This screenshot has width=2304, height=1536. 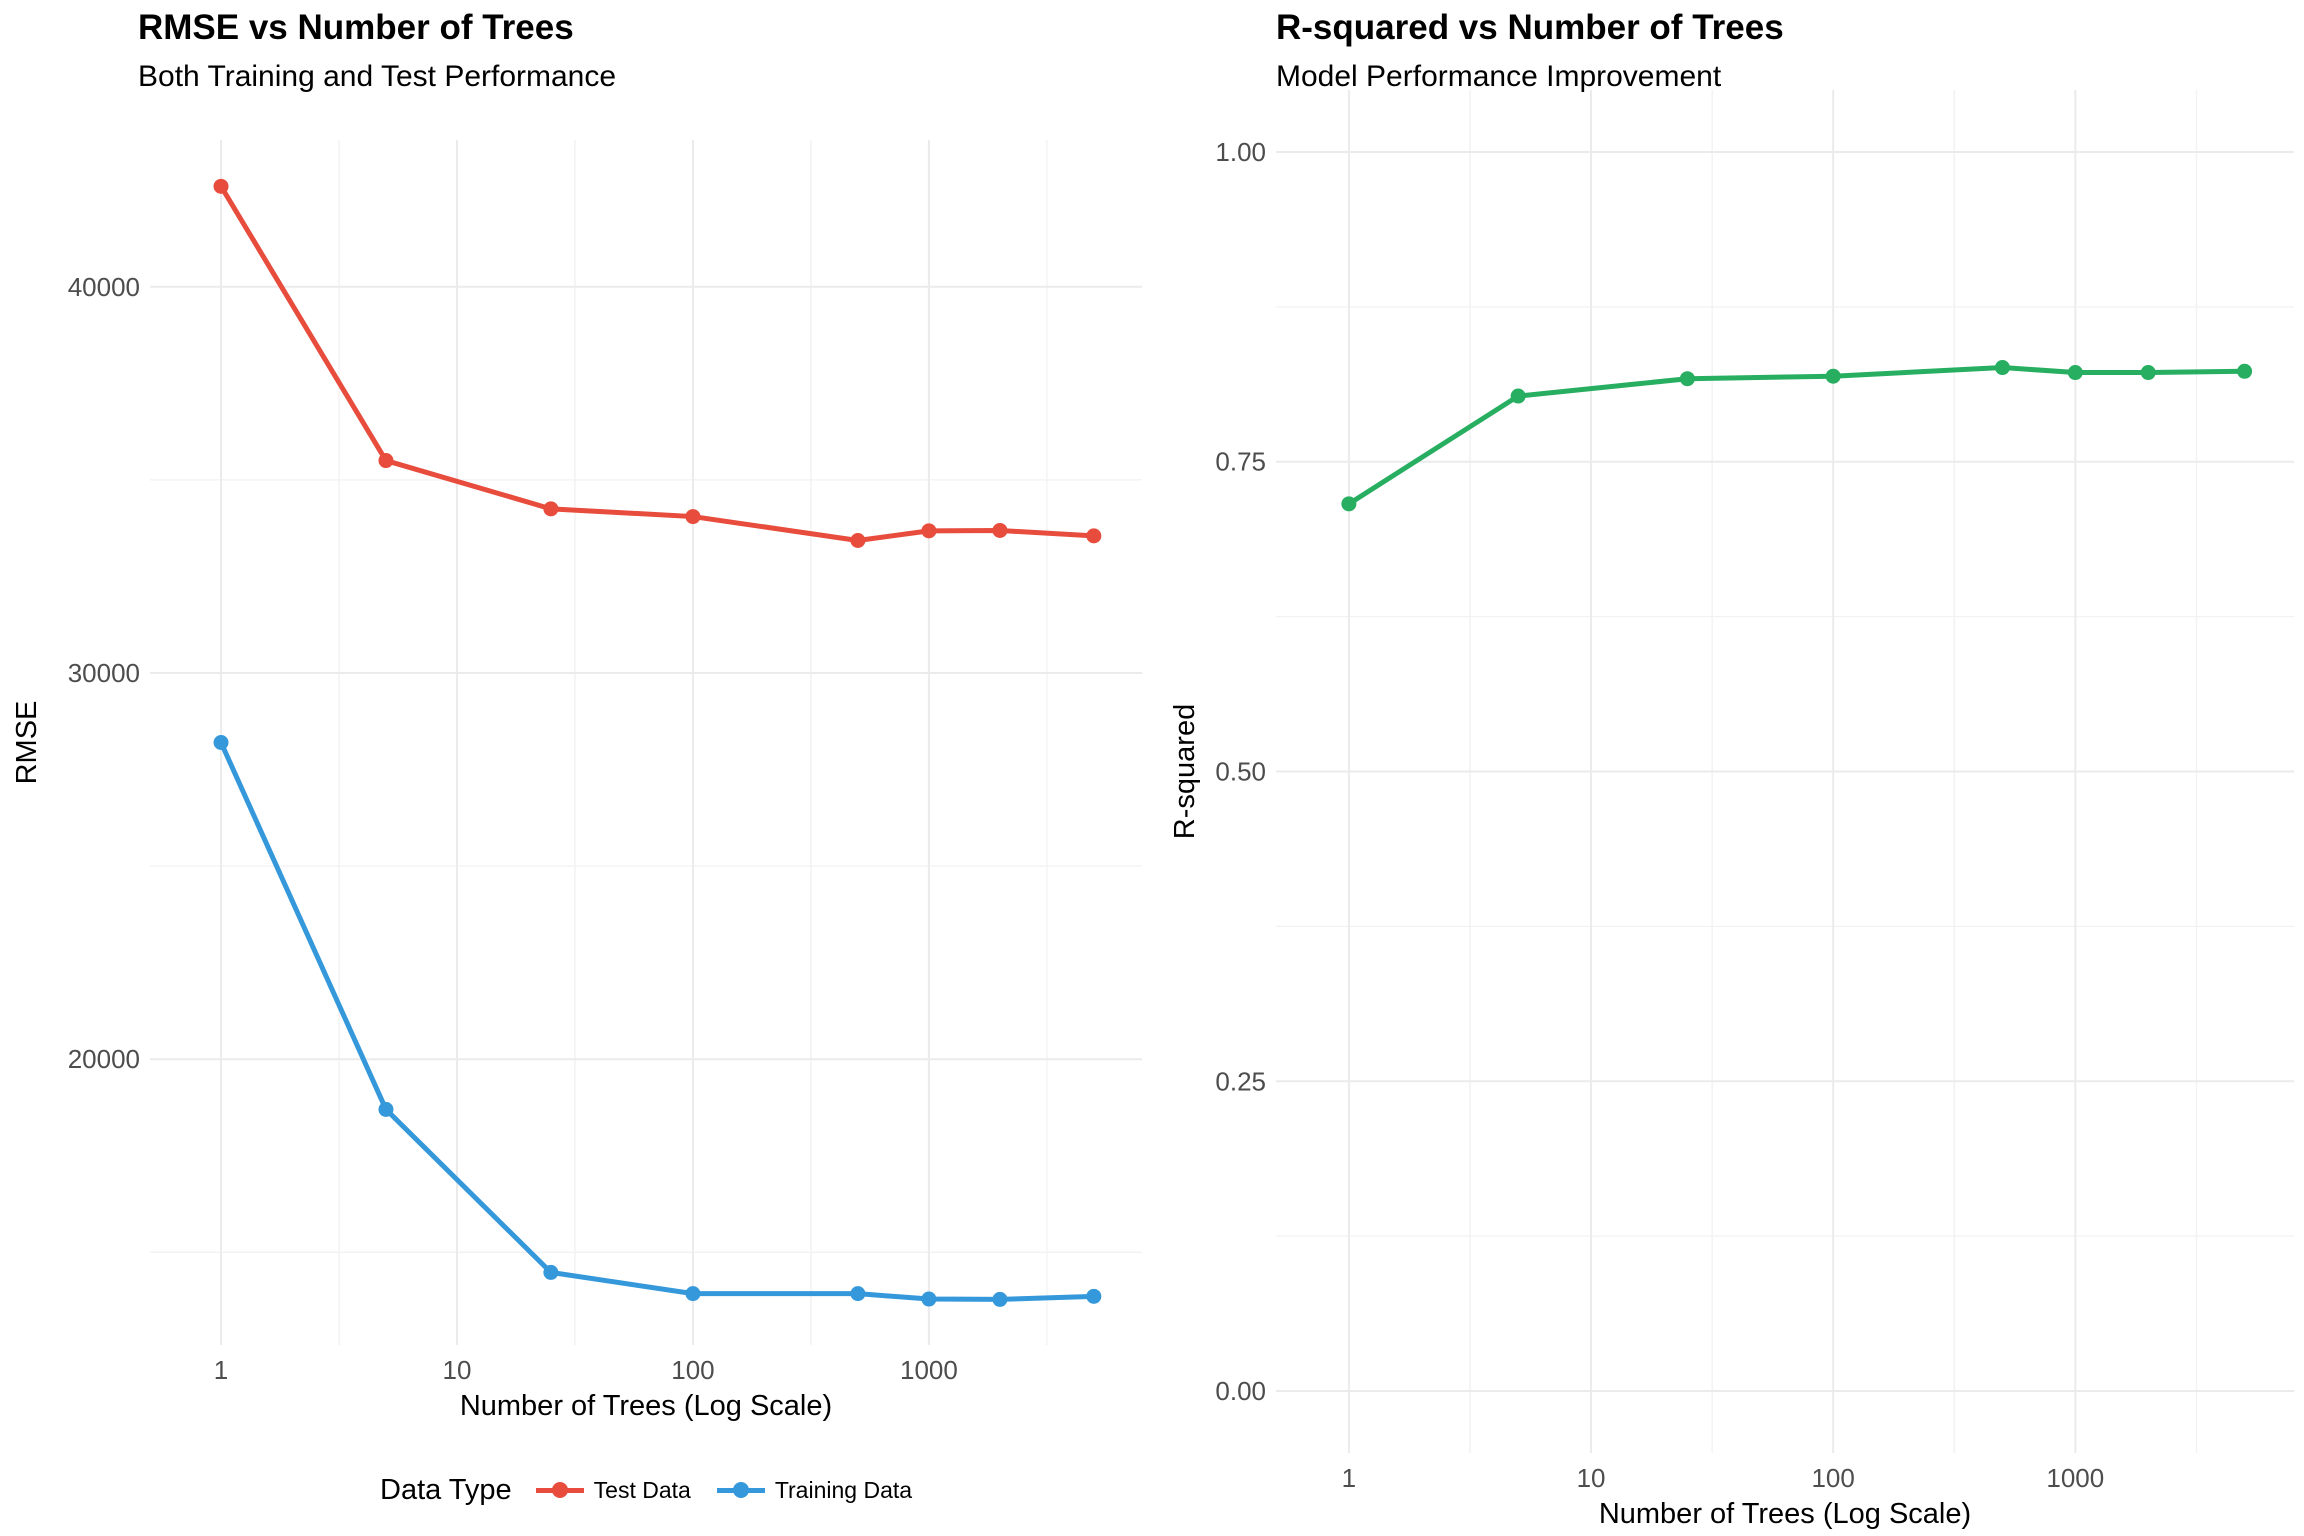 I want to click on y-tick-label: 30000, so click(x=104, y=673).